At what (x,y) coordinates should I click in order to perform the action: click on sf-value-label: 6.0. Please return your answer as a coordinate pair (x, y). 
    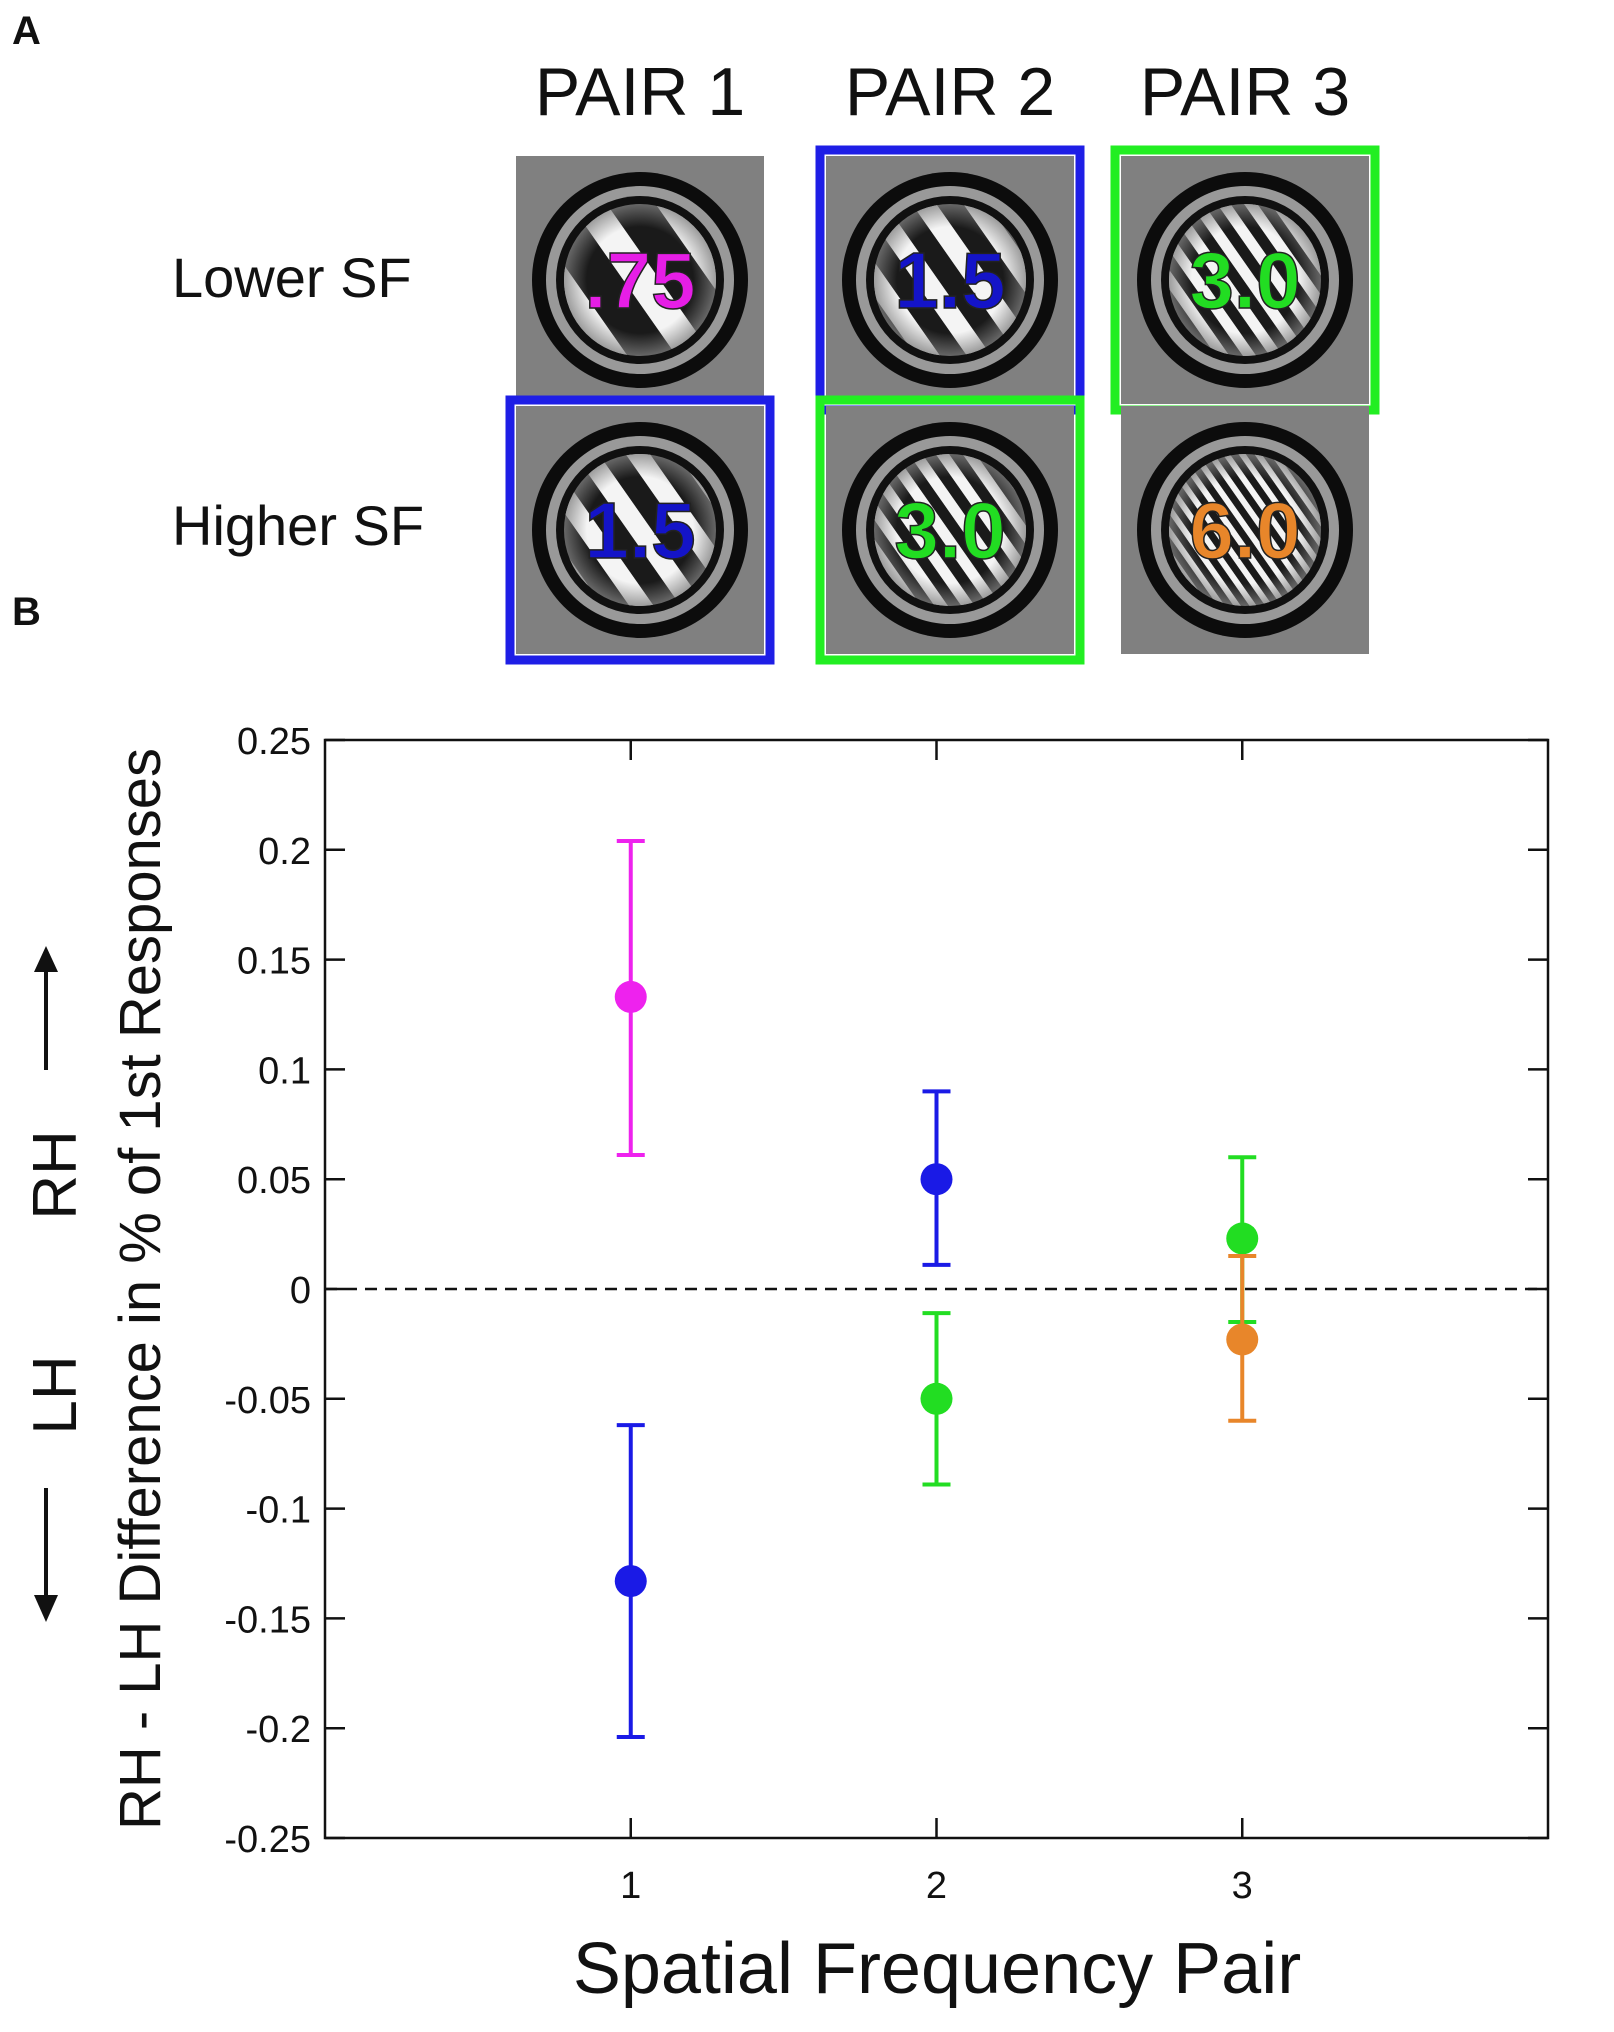
    Looking at the image, I should click on (1244, 530).